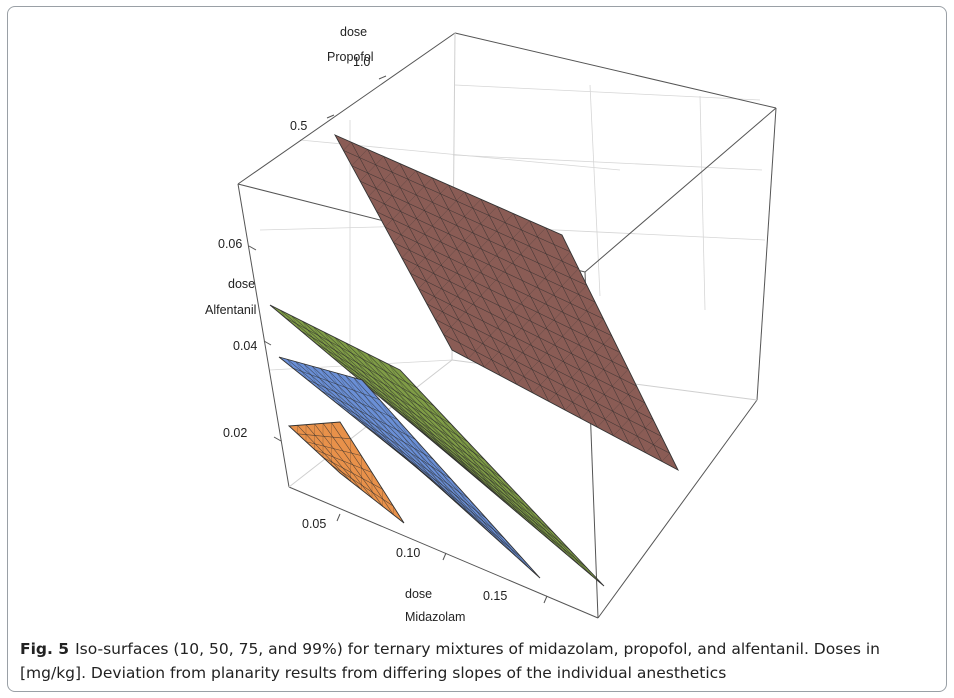 Image resolution: width=954 pixels, height=698 pixels. I want to click on z-axis-label-line2: Alfentanil, so click(230, 310).